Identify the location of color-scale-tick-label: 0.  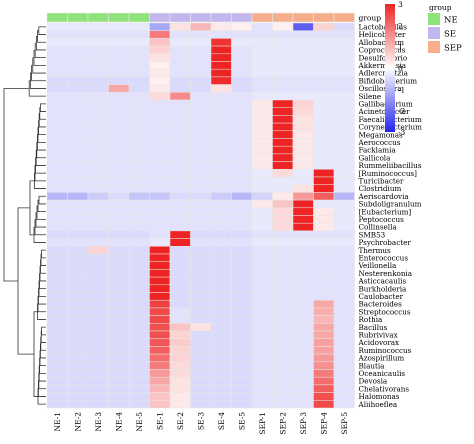
(400, 68).